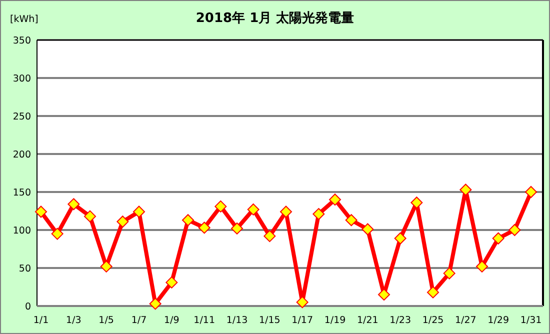  What do you see at coordinates (21, 193) in the screenshot?
I see `y-tick-label: 150` at bounding box center [21, 193].